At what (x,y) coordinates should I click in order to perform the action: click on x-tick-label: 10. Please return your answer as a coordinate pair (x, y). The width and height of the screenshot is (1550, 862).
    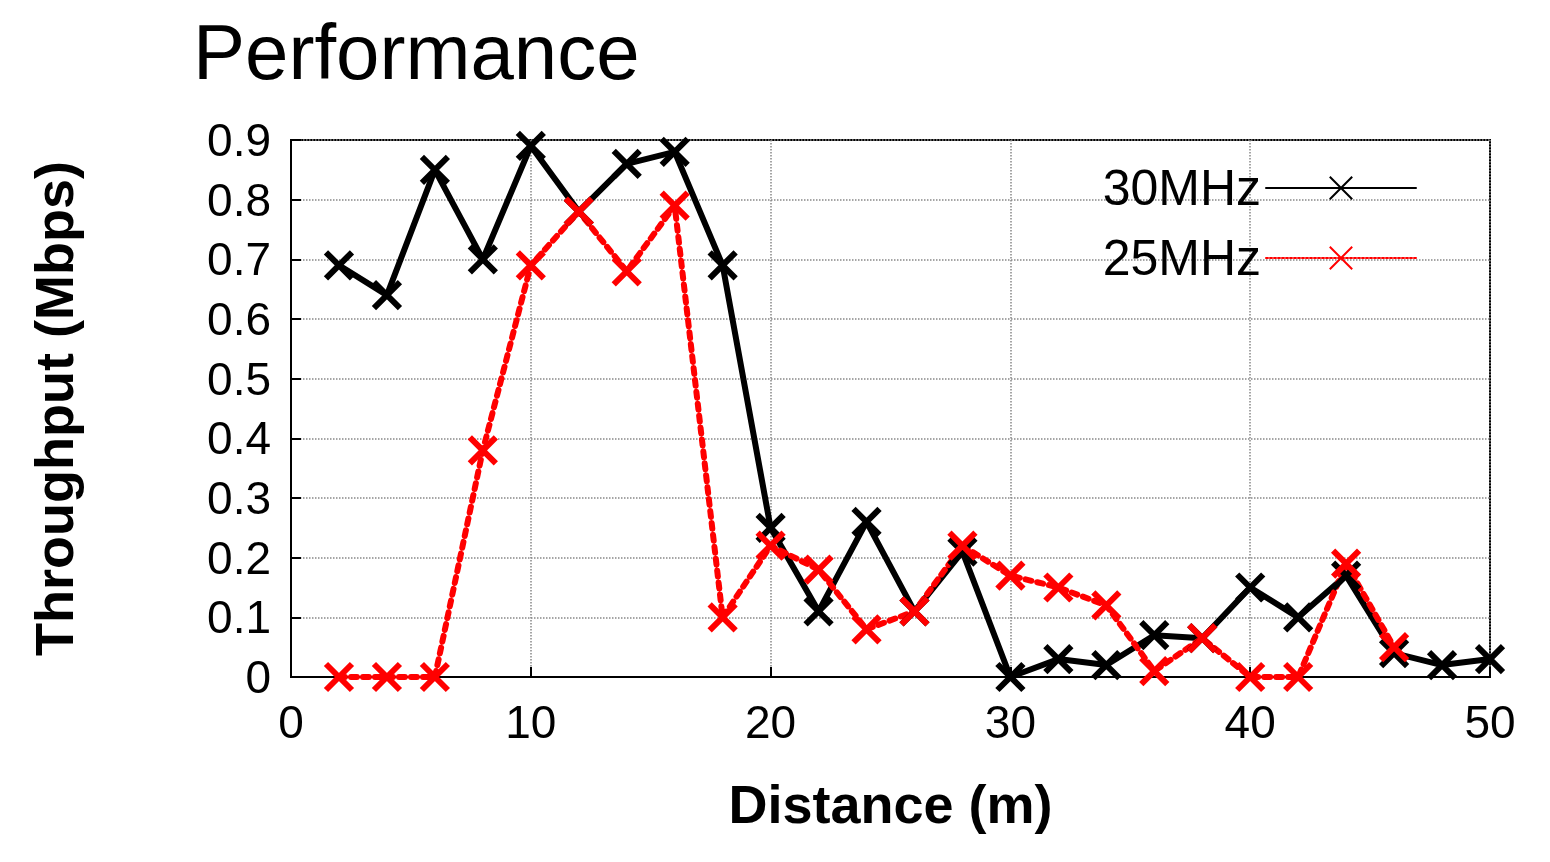
    Looking at the image, I should click on (531, 722).